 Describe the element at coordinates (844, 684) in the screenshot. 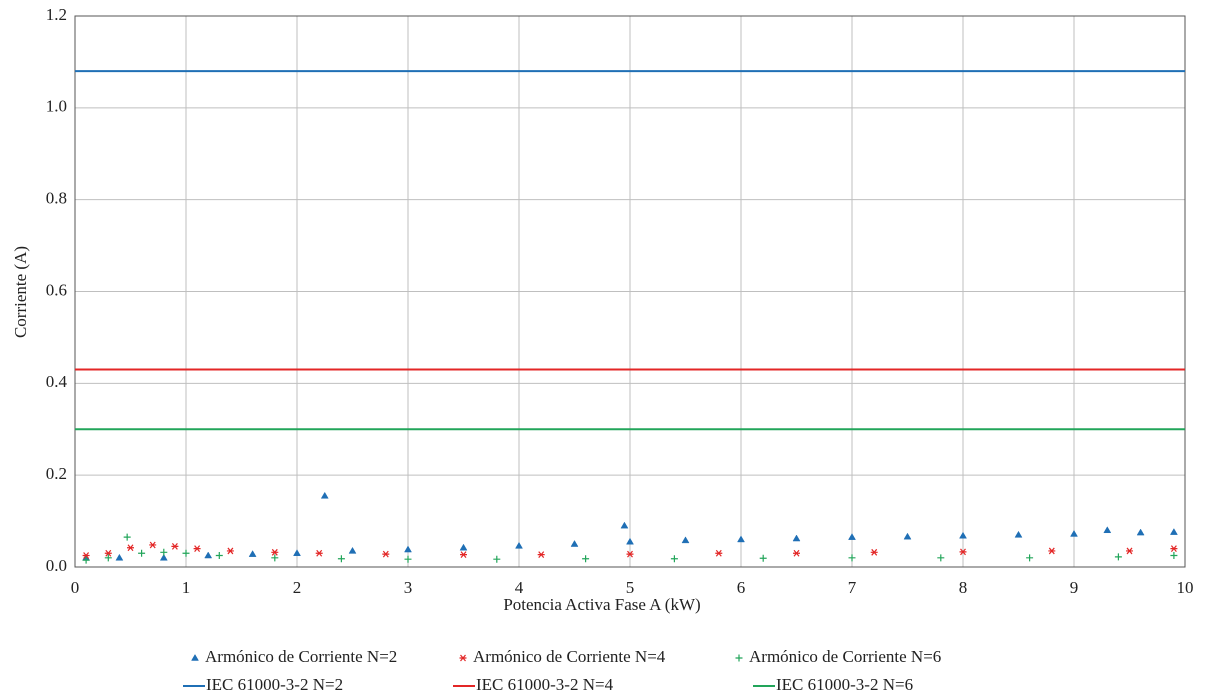

I see `legend-label: IEC 61000-3-2 N=6` at that location.